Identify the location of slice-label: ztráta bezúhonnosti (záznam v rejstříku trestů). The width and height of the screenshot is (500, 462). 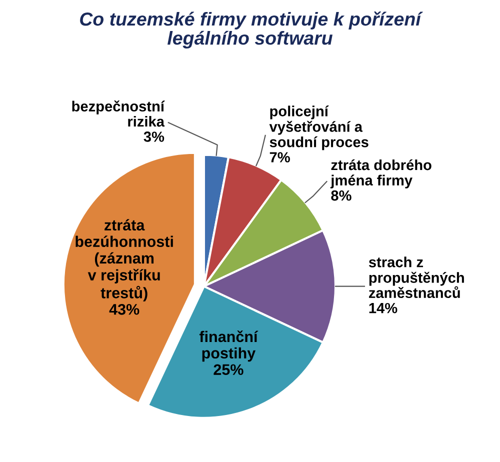
(124, 260).